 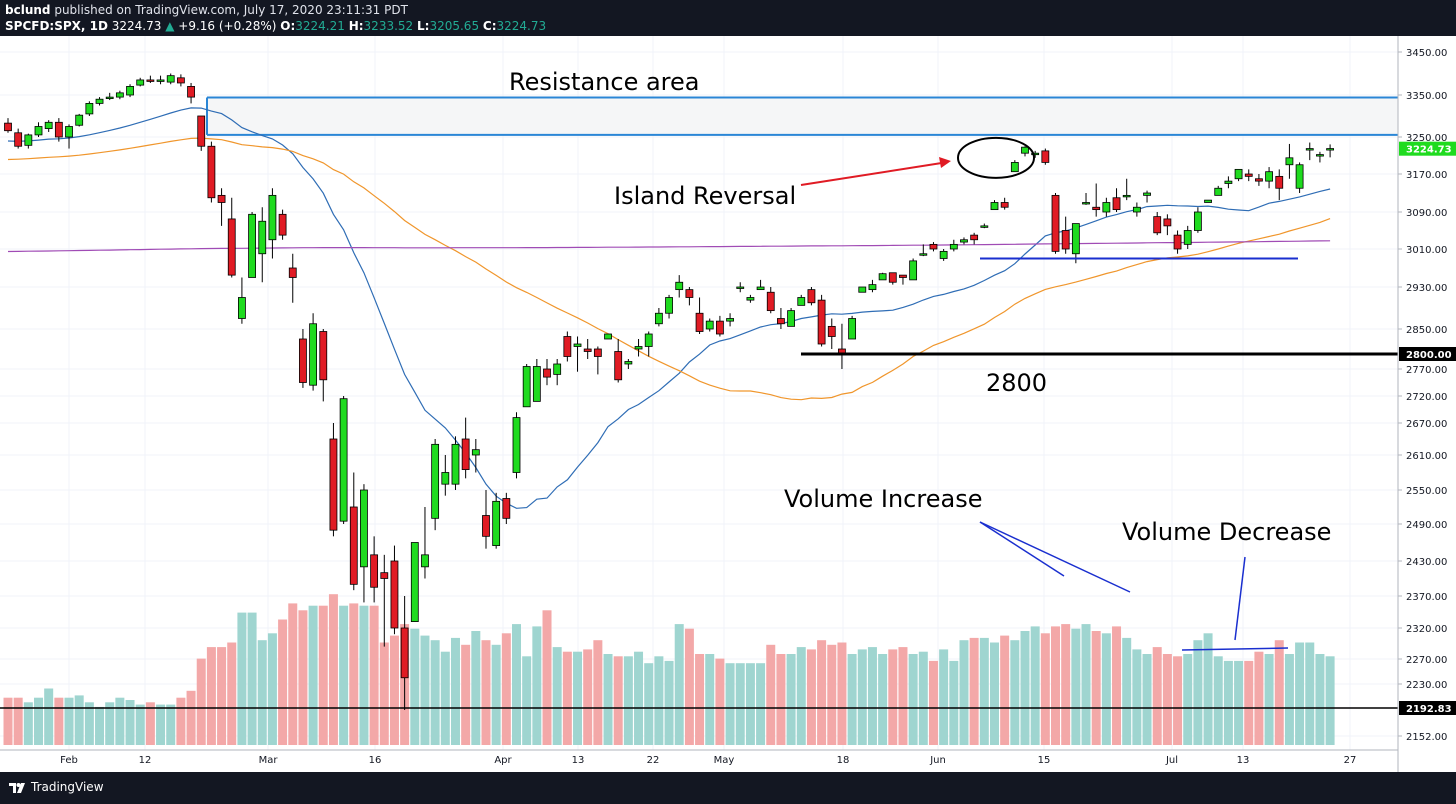 What do you see at coordinates (269, 760) in the screenshot?
I see `time-tick-label: Mar` at bounding box center [269, 760].